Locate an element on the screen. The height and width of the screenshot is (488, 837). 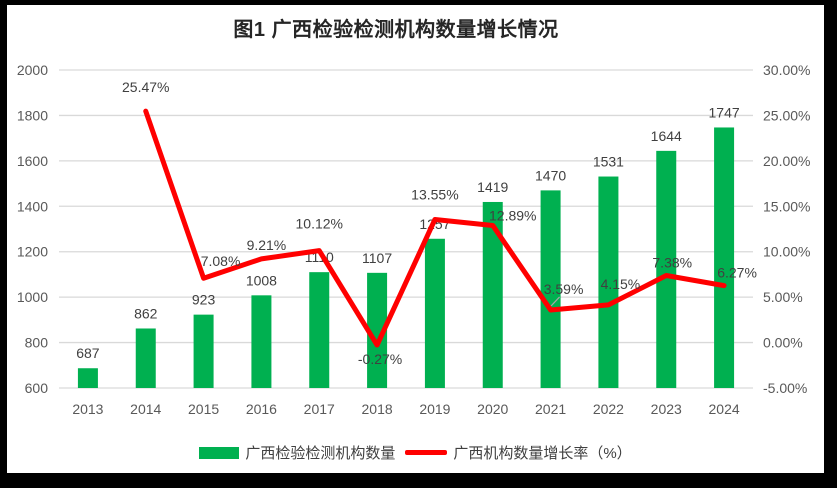
x-axis-tick-label: 2023 is located at coordinates (666, 409).